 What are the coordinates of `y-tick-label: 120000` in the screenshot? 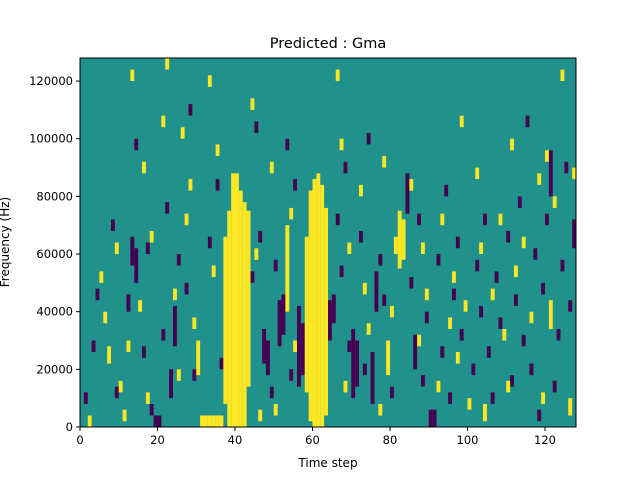 It's located at (51, 81).